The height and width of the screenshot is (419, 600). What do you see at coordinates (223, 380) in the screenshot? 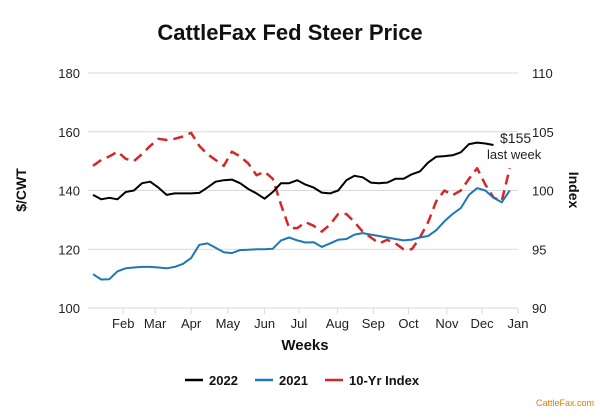
I see `legend-label: 2022` at bounding box center [223, 380].